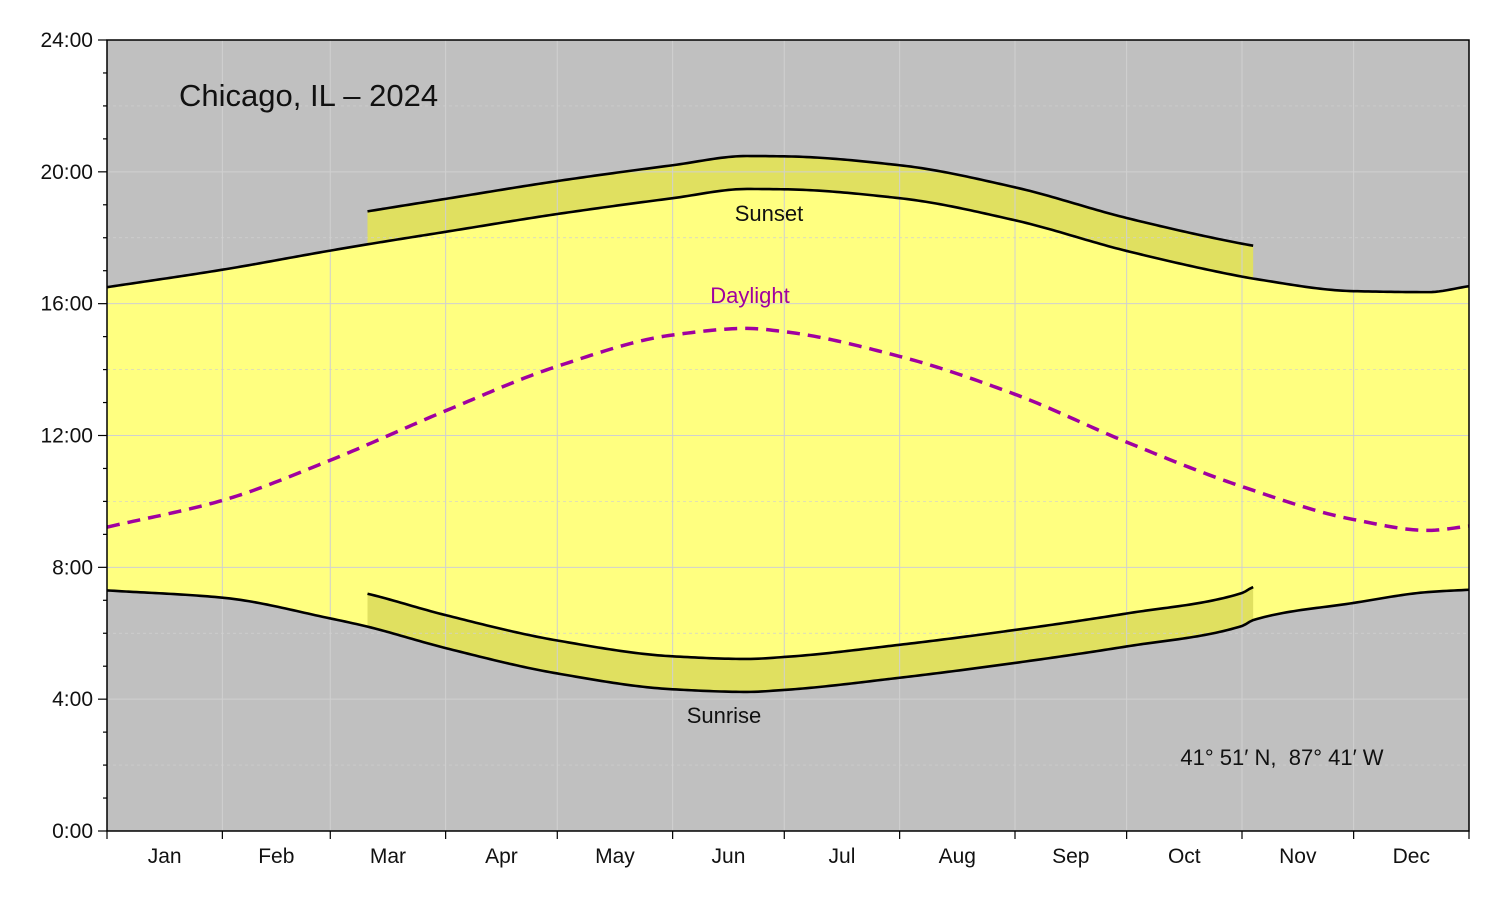  I want to click on y-tick-label: 4:00, so click(72, 699).